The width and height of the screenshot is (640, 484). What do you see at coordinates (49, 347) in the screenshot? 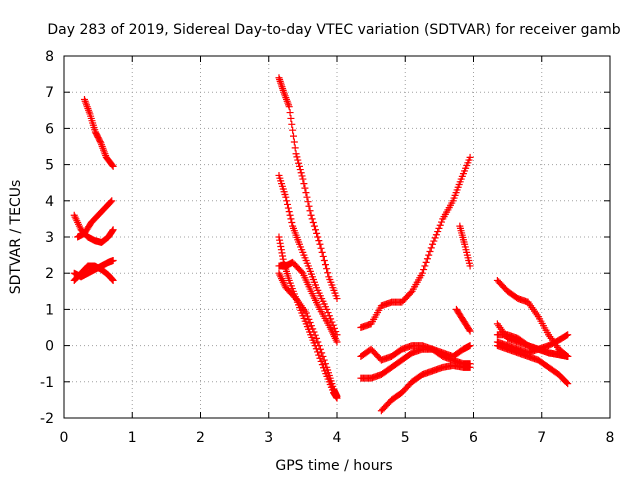
I see `y-tick-label: 0` at bounding box center [49, 347].